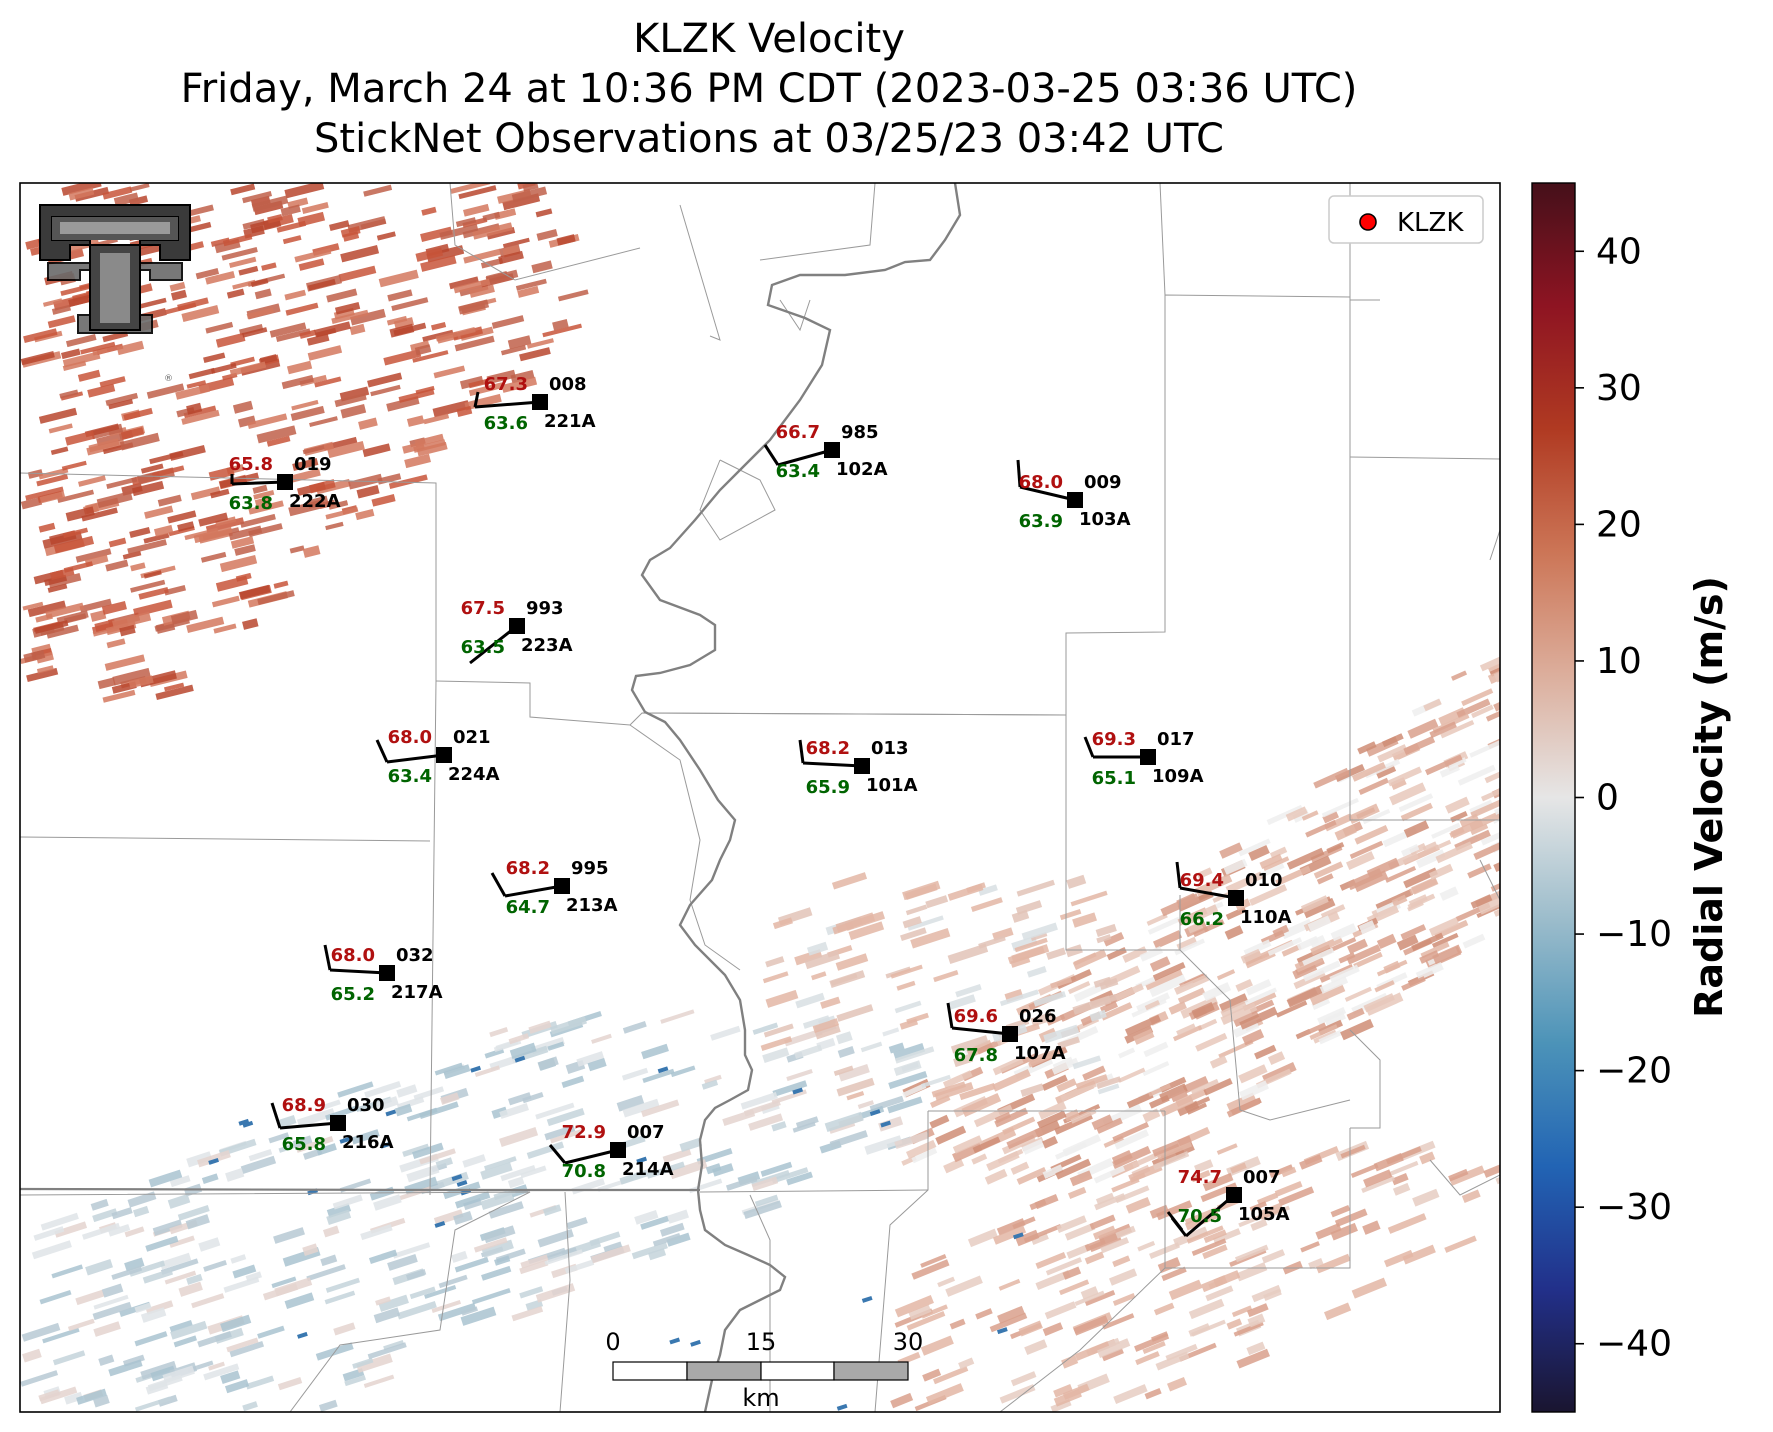  Describe the element at coordinates (366, 1105) in the screenshot. I see `station-pressure: 030` at that location.